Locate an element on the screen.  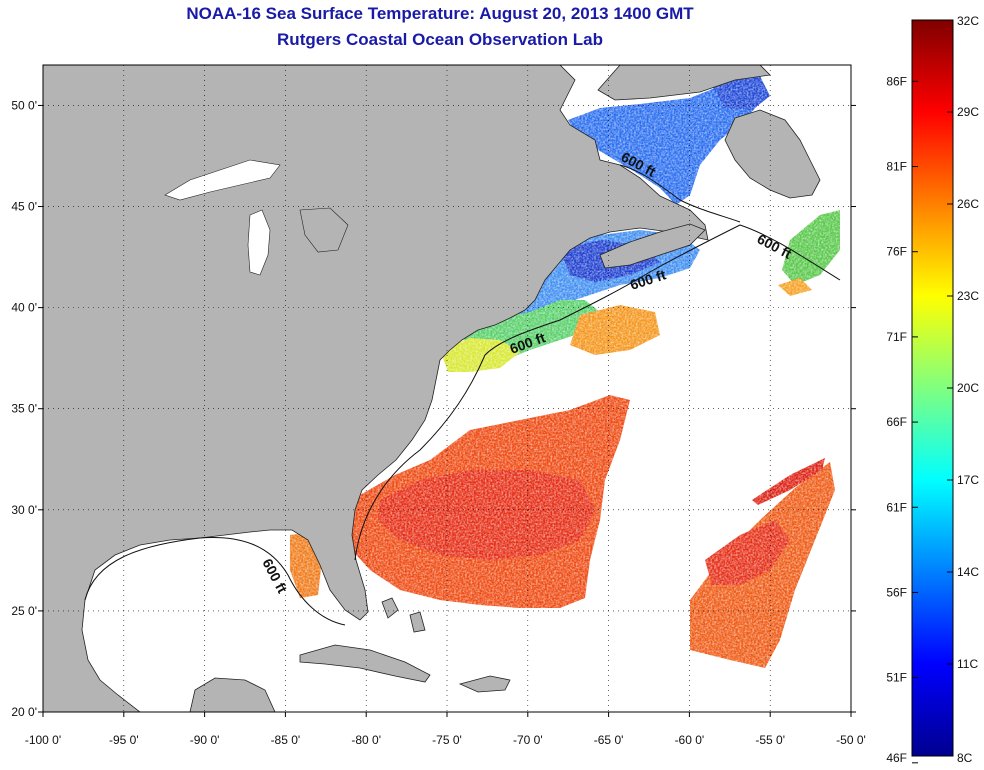
y-tick-label: 45 0' is located at coordinates (24, 207).